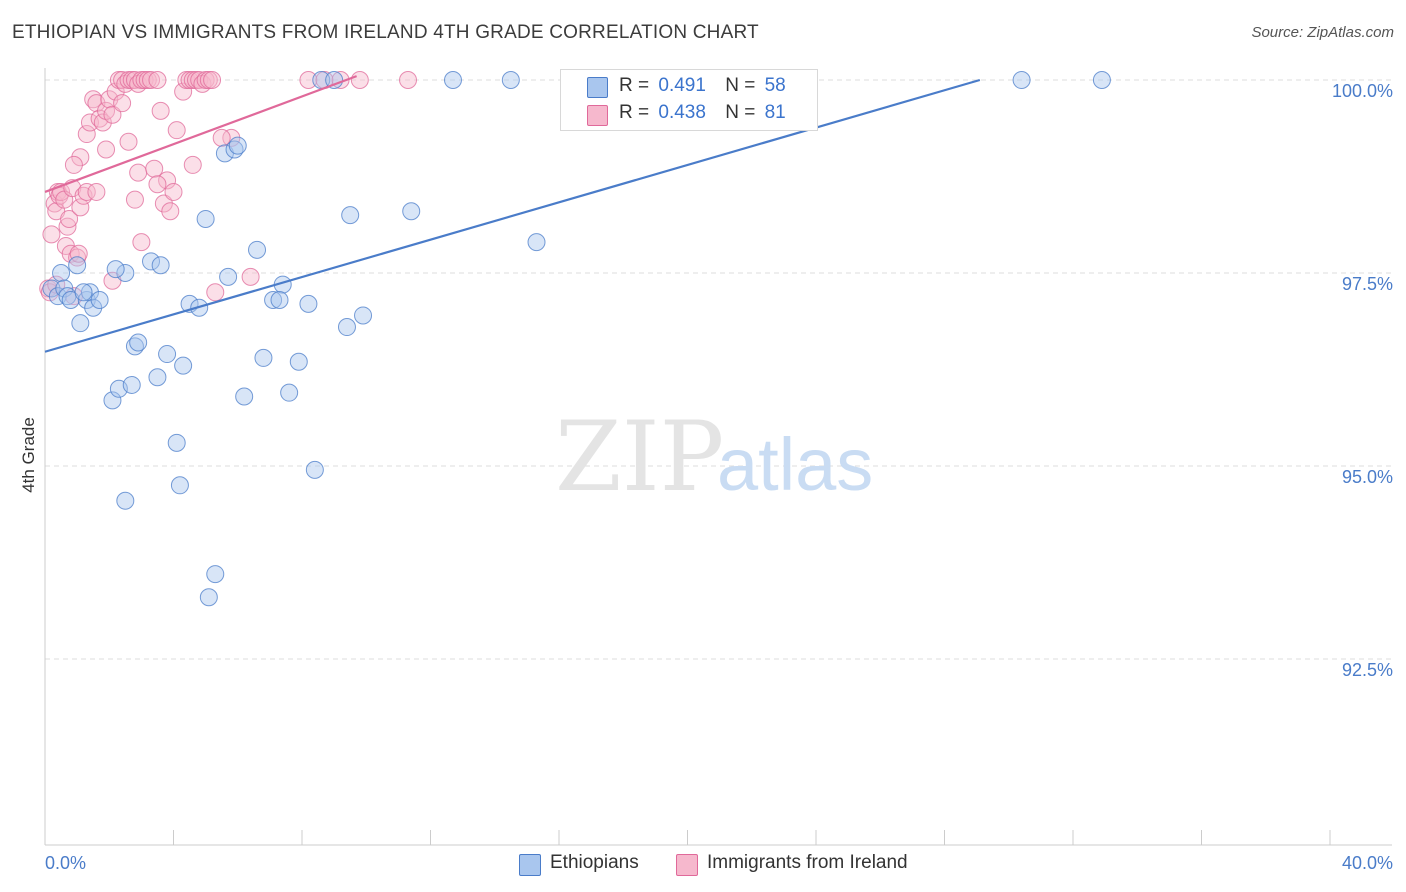  What do you see at coordinates (702, 88) in the screenshot?
I see `legend-row-ethiopians: R = 0.491 N = 58` at bounding box center [702, 88].